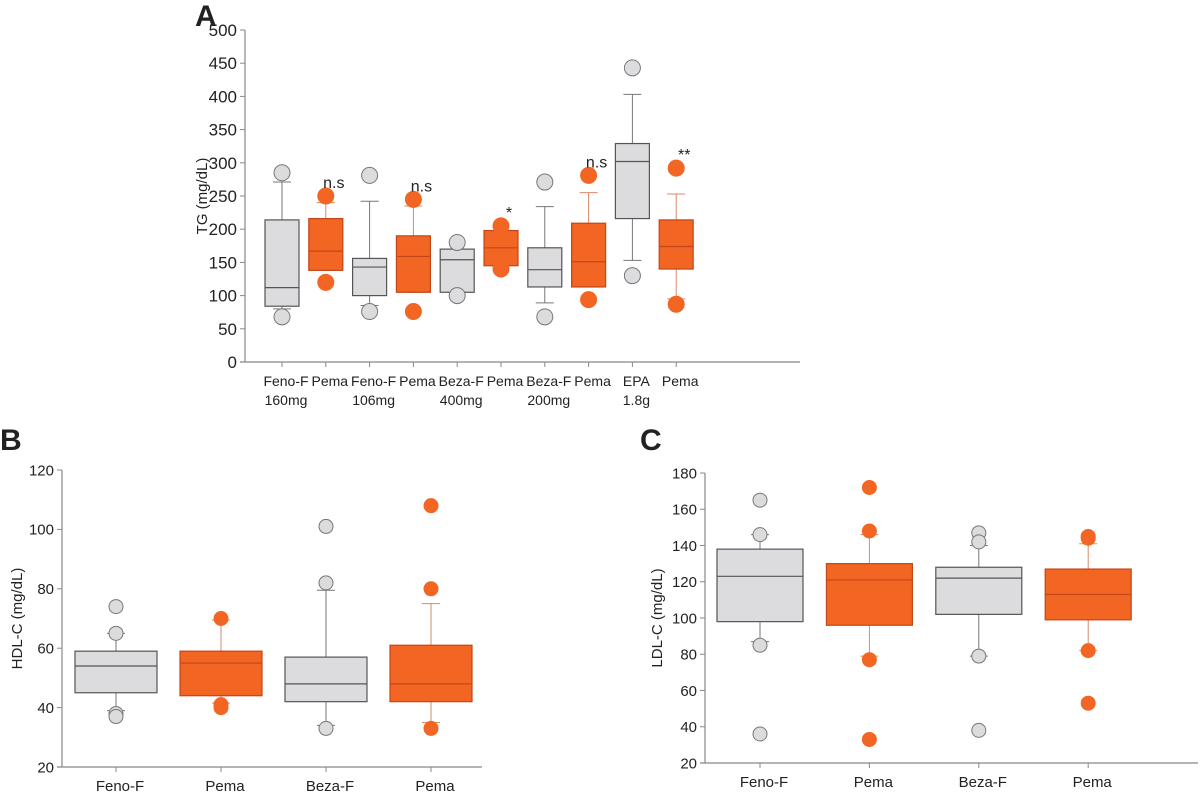 This screenshot has height=796, width=1200. What do you see at coordinates (688, 691) in the screenshot?
I see `y-tick-label: 60` at bounding box center [688, 691].